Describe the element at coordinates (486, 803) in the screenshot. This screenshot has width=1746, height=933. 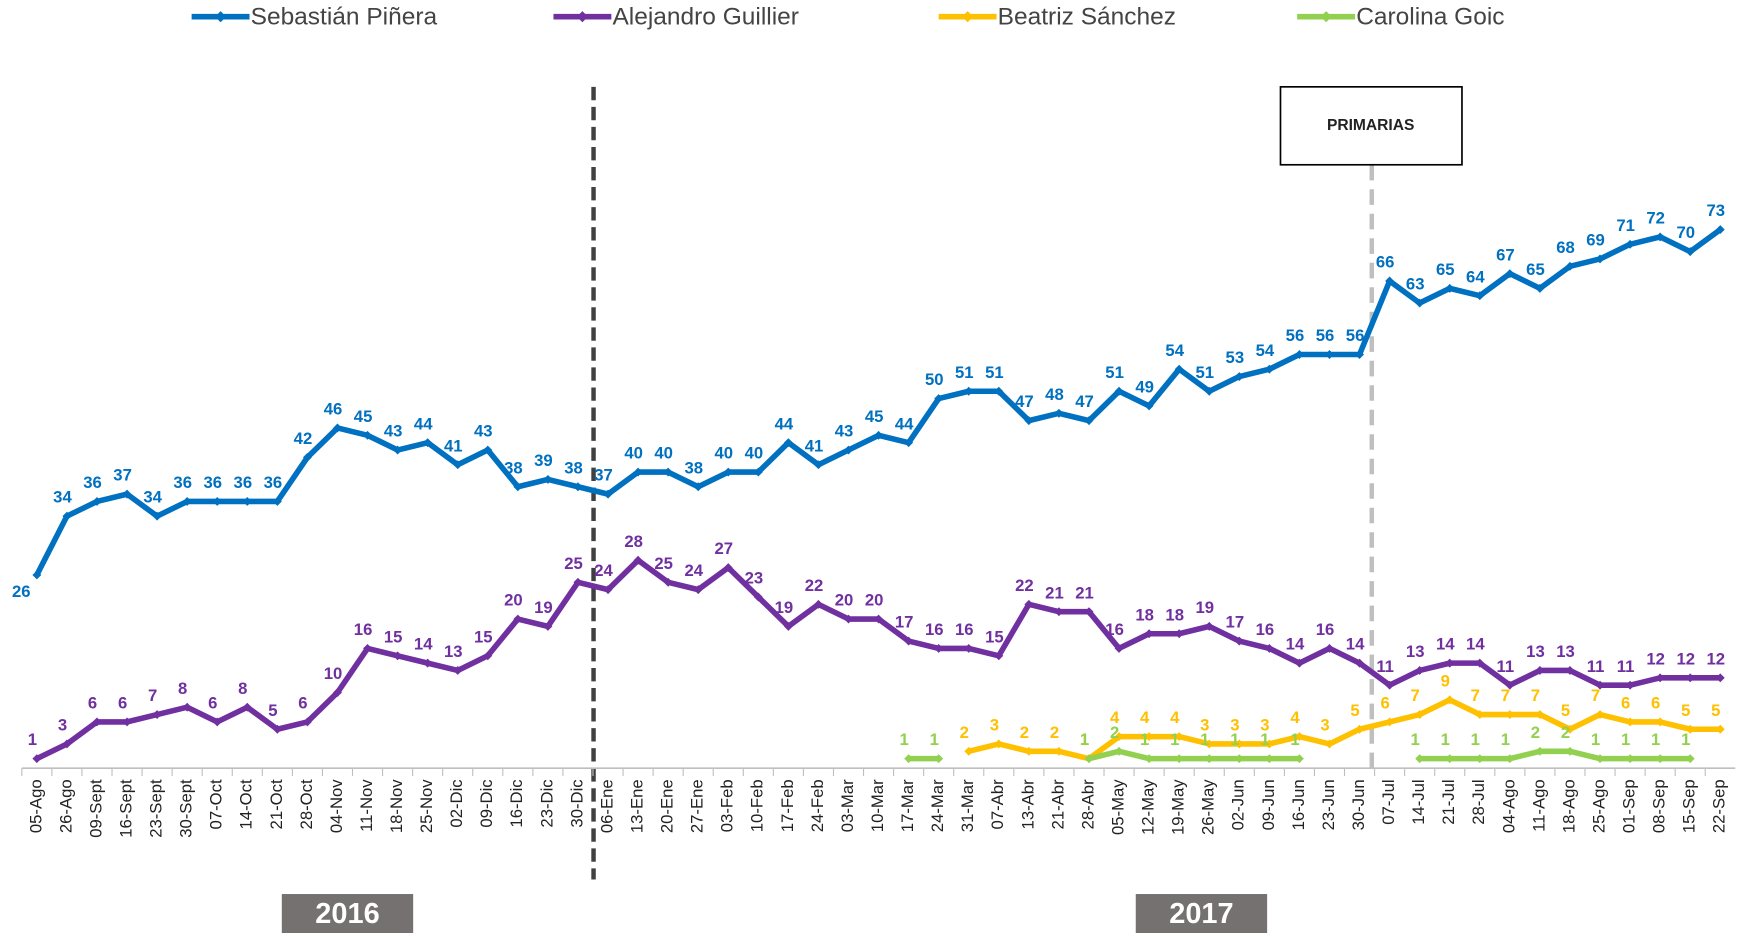
I see `x-tick-label: 09-Dic` at that location.